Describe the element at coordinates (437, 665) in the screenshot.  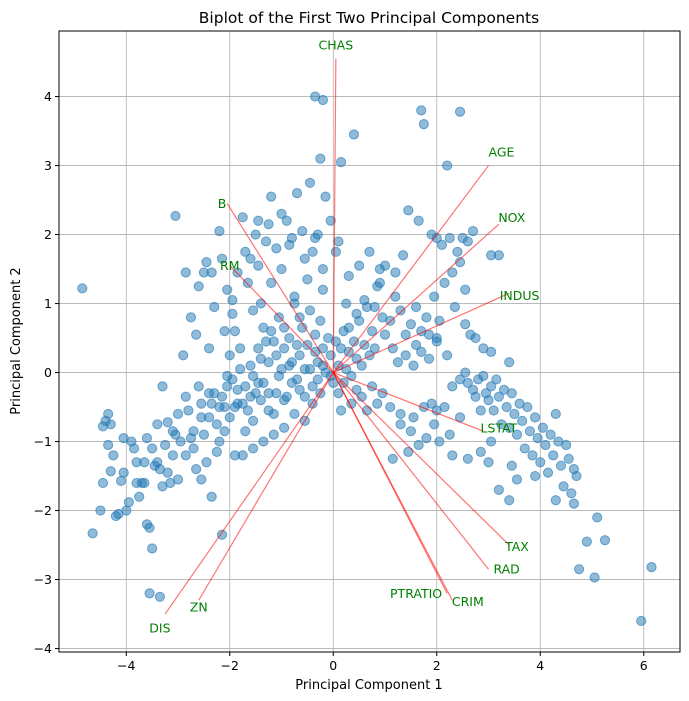
I see `x-tick-label: 2` at that location.